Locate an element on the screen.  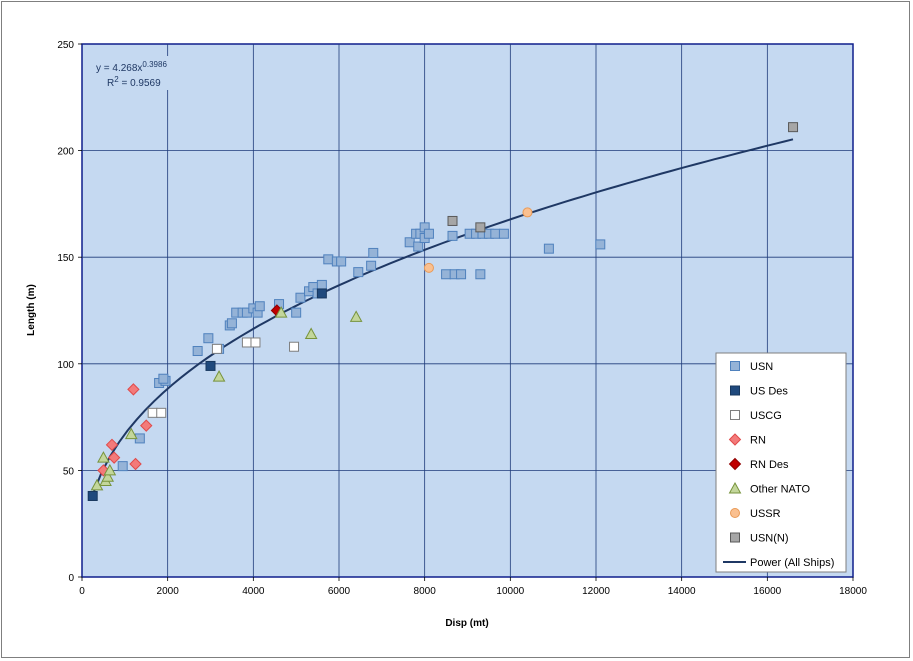
legend-label-ussr: USSR is located at coordinates (765, 514).